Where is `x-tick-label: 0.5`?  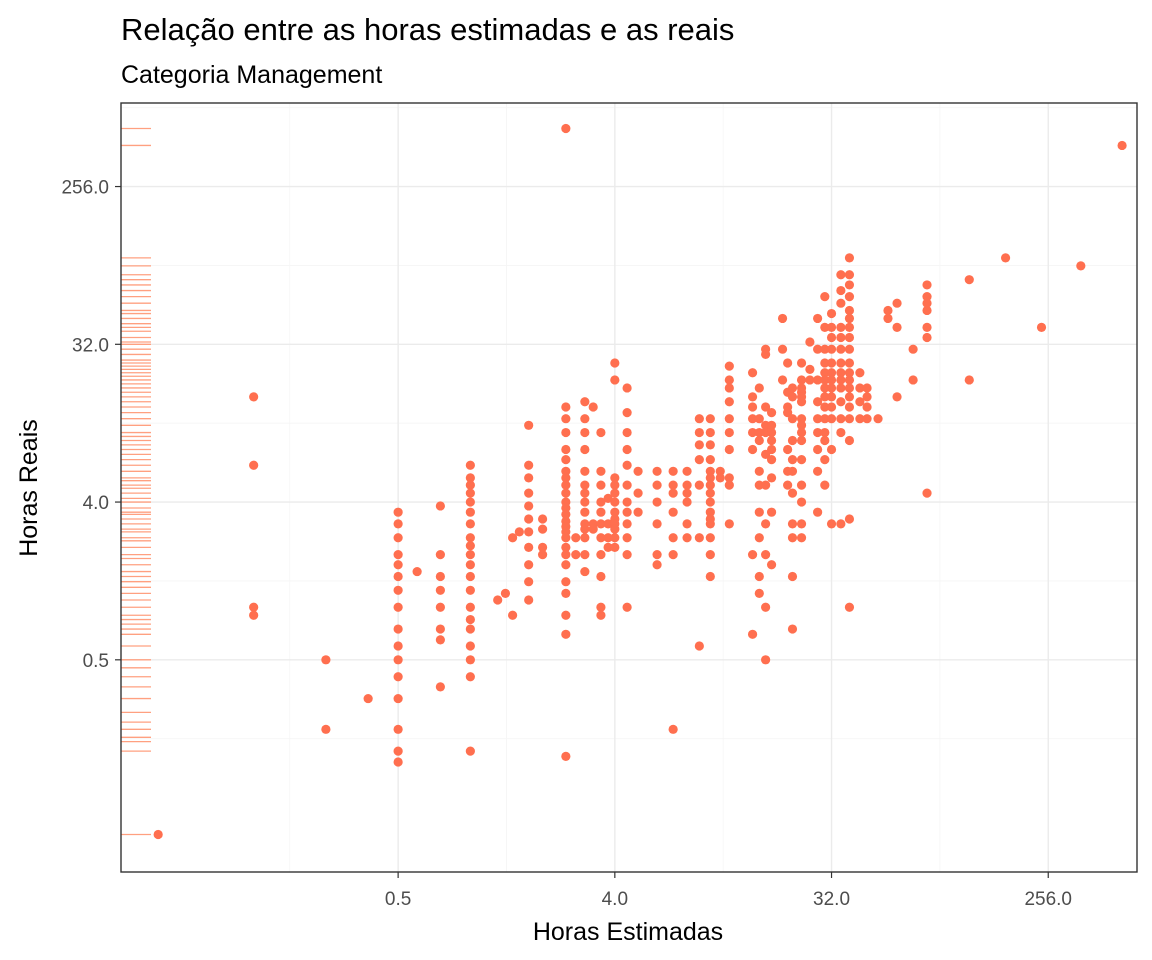 x-tick-label: 0.5 is located at coordinates (398, 899).